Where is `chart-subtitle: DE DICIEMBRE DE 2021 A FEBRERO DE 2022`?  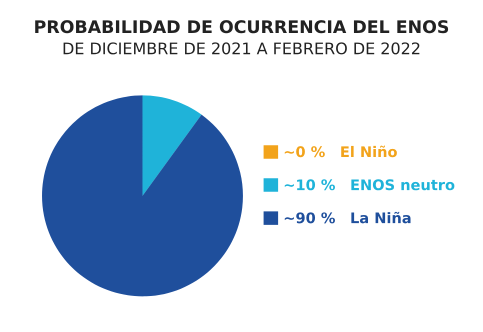 chart-subtitle: DE DICIEMBRE DE 2021 A FEBRERO DE 2022 is located at coordinates (242, 48).